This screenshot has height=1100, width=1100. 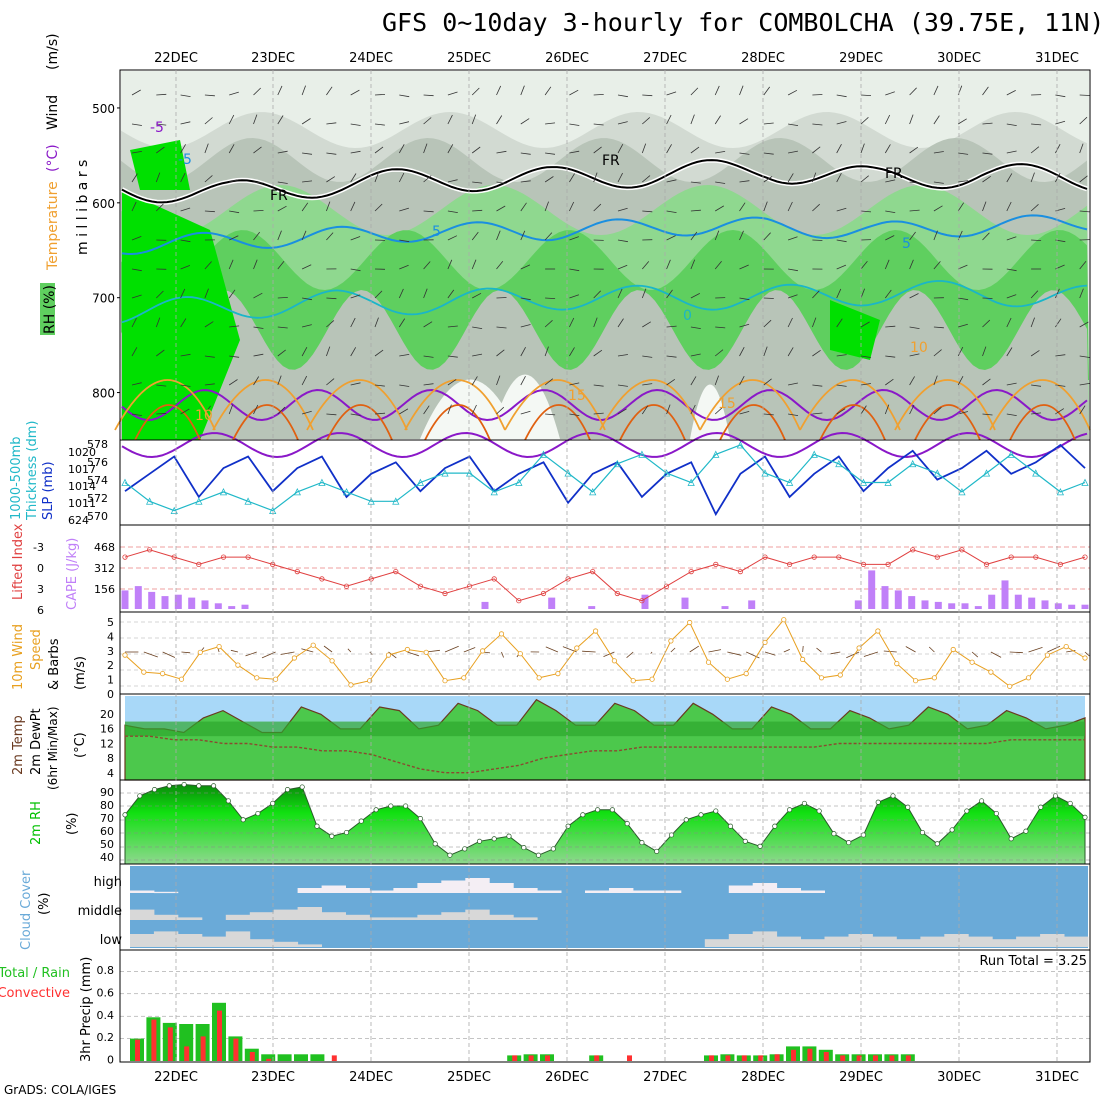 I want to click on label-slp: SLP (mb), so click(x=48, y=490).